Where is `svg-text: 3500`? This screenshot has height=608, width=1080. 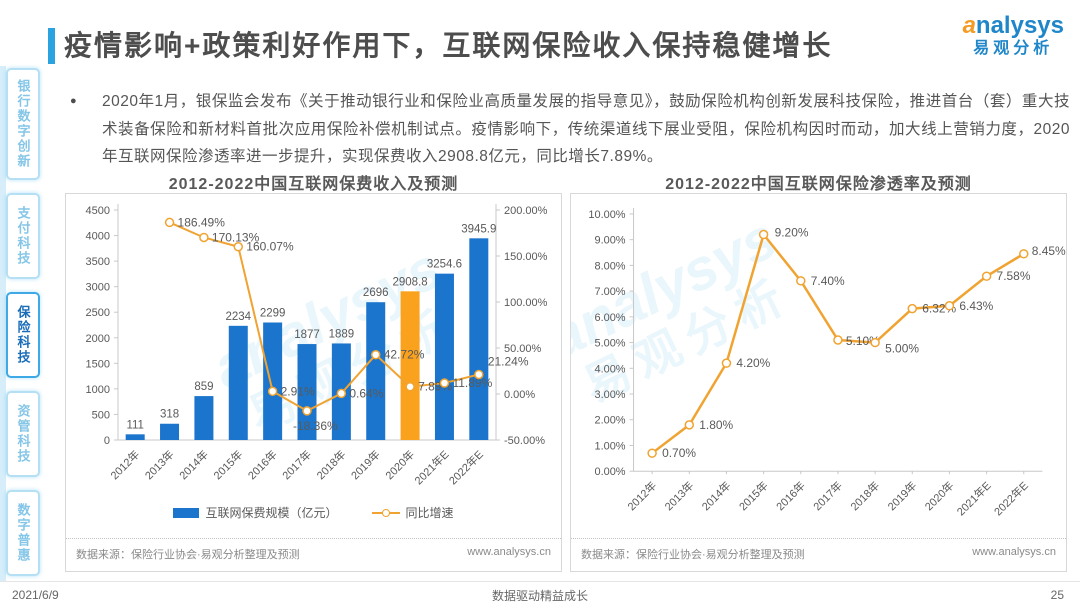 svg-text: 3500 is located at coordinates (98, 262).